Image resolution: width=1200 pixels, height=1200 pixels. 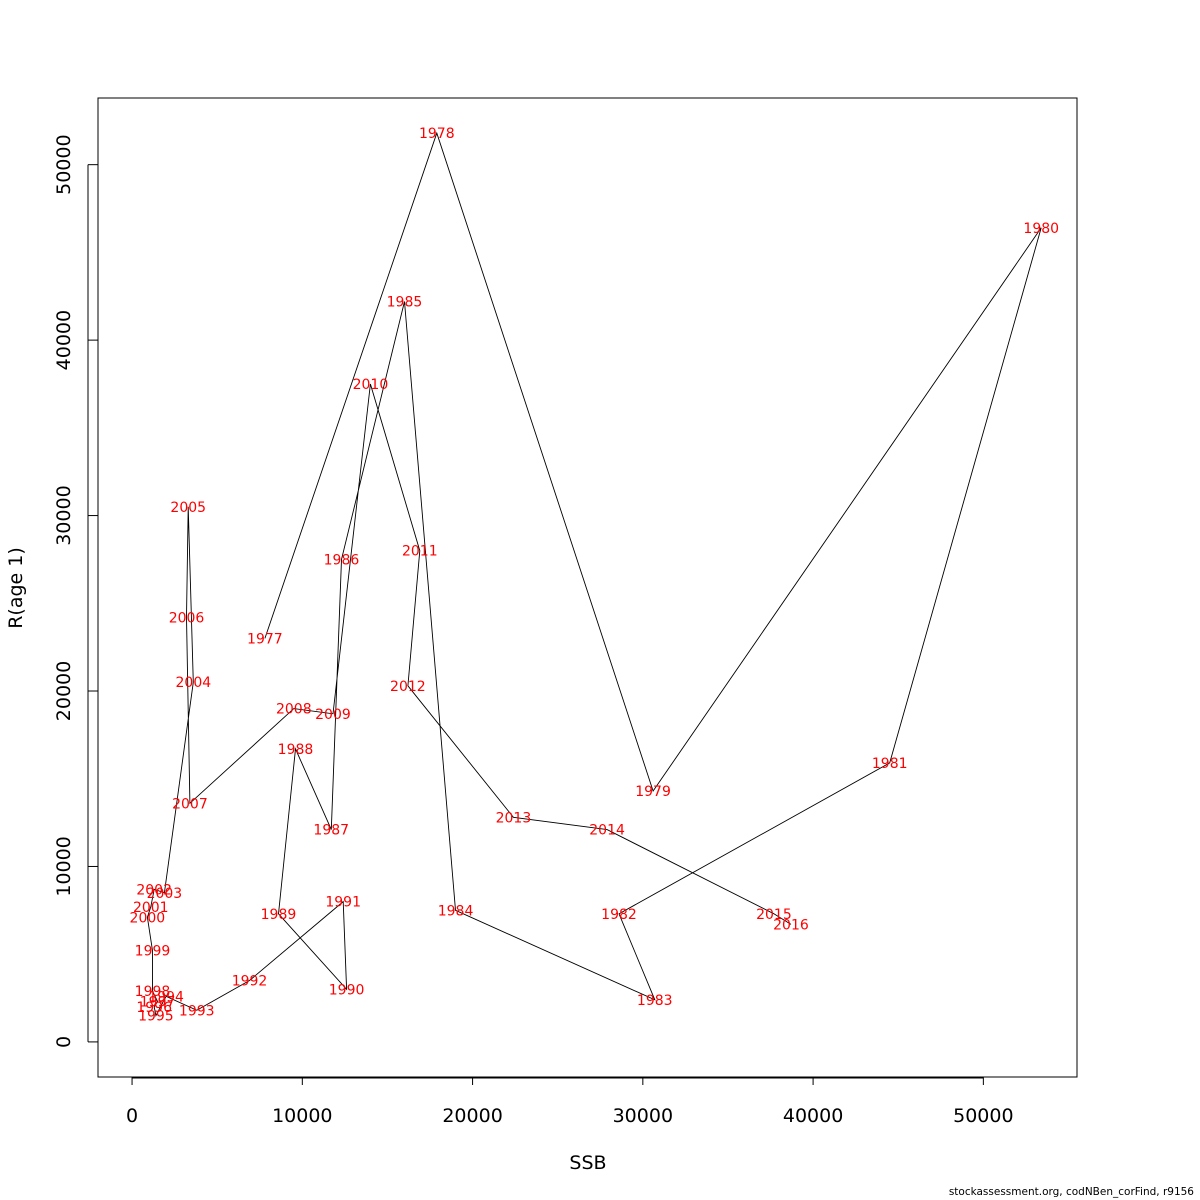 What do you see at coordinates (132, 1116) in the screenshot?
I see `x-tick-label: 0` at bounding box center [132, 1116].